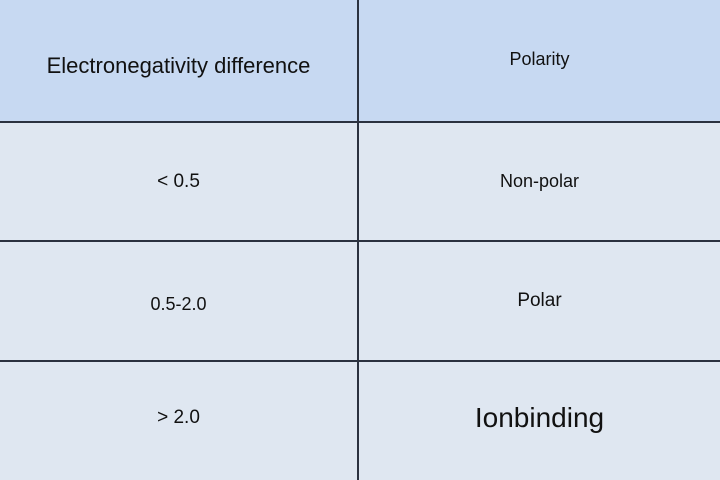 This screenshot has width=720, height=480. I want to click on header-electronegativity-difference: Electronegativity difference, so click(179, 60).